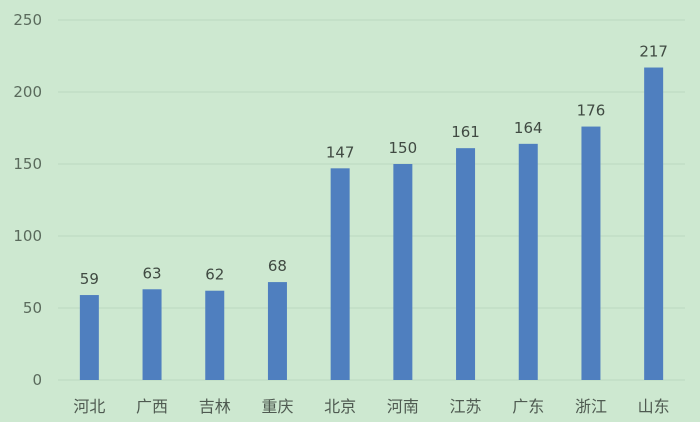  I want to click on y-tick-label: 200, so click(27, 92).